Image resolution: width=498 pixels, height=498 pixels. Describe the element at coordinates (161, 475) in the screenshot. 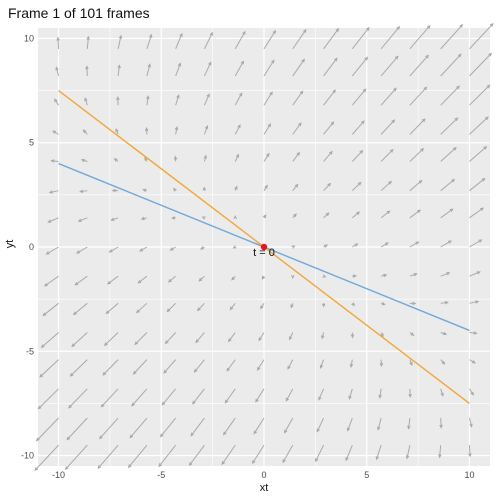

I see `x-tick-label: -5` at that location.